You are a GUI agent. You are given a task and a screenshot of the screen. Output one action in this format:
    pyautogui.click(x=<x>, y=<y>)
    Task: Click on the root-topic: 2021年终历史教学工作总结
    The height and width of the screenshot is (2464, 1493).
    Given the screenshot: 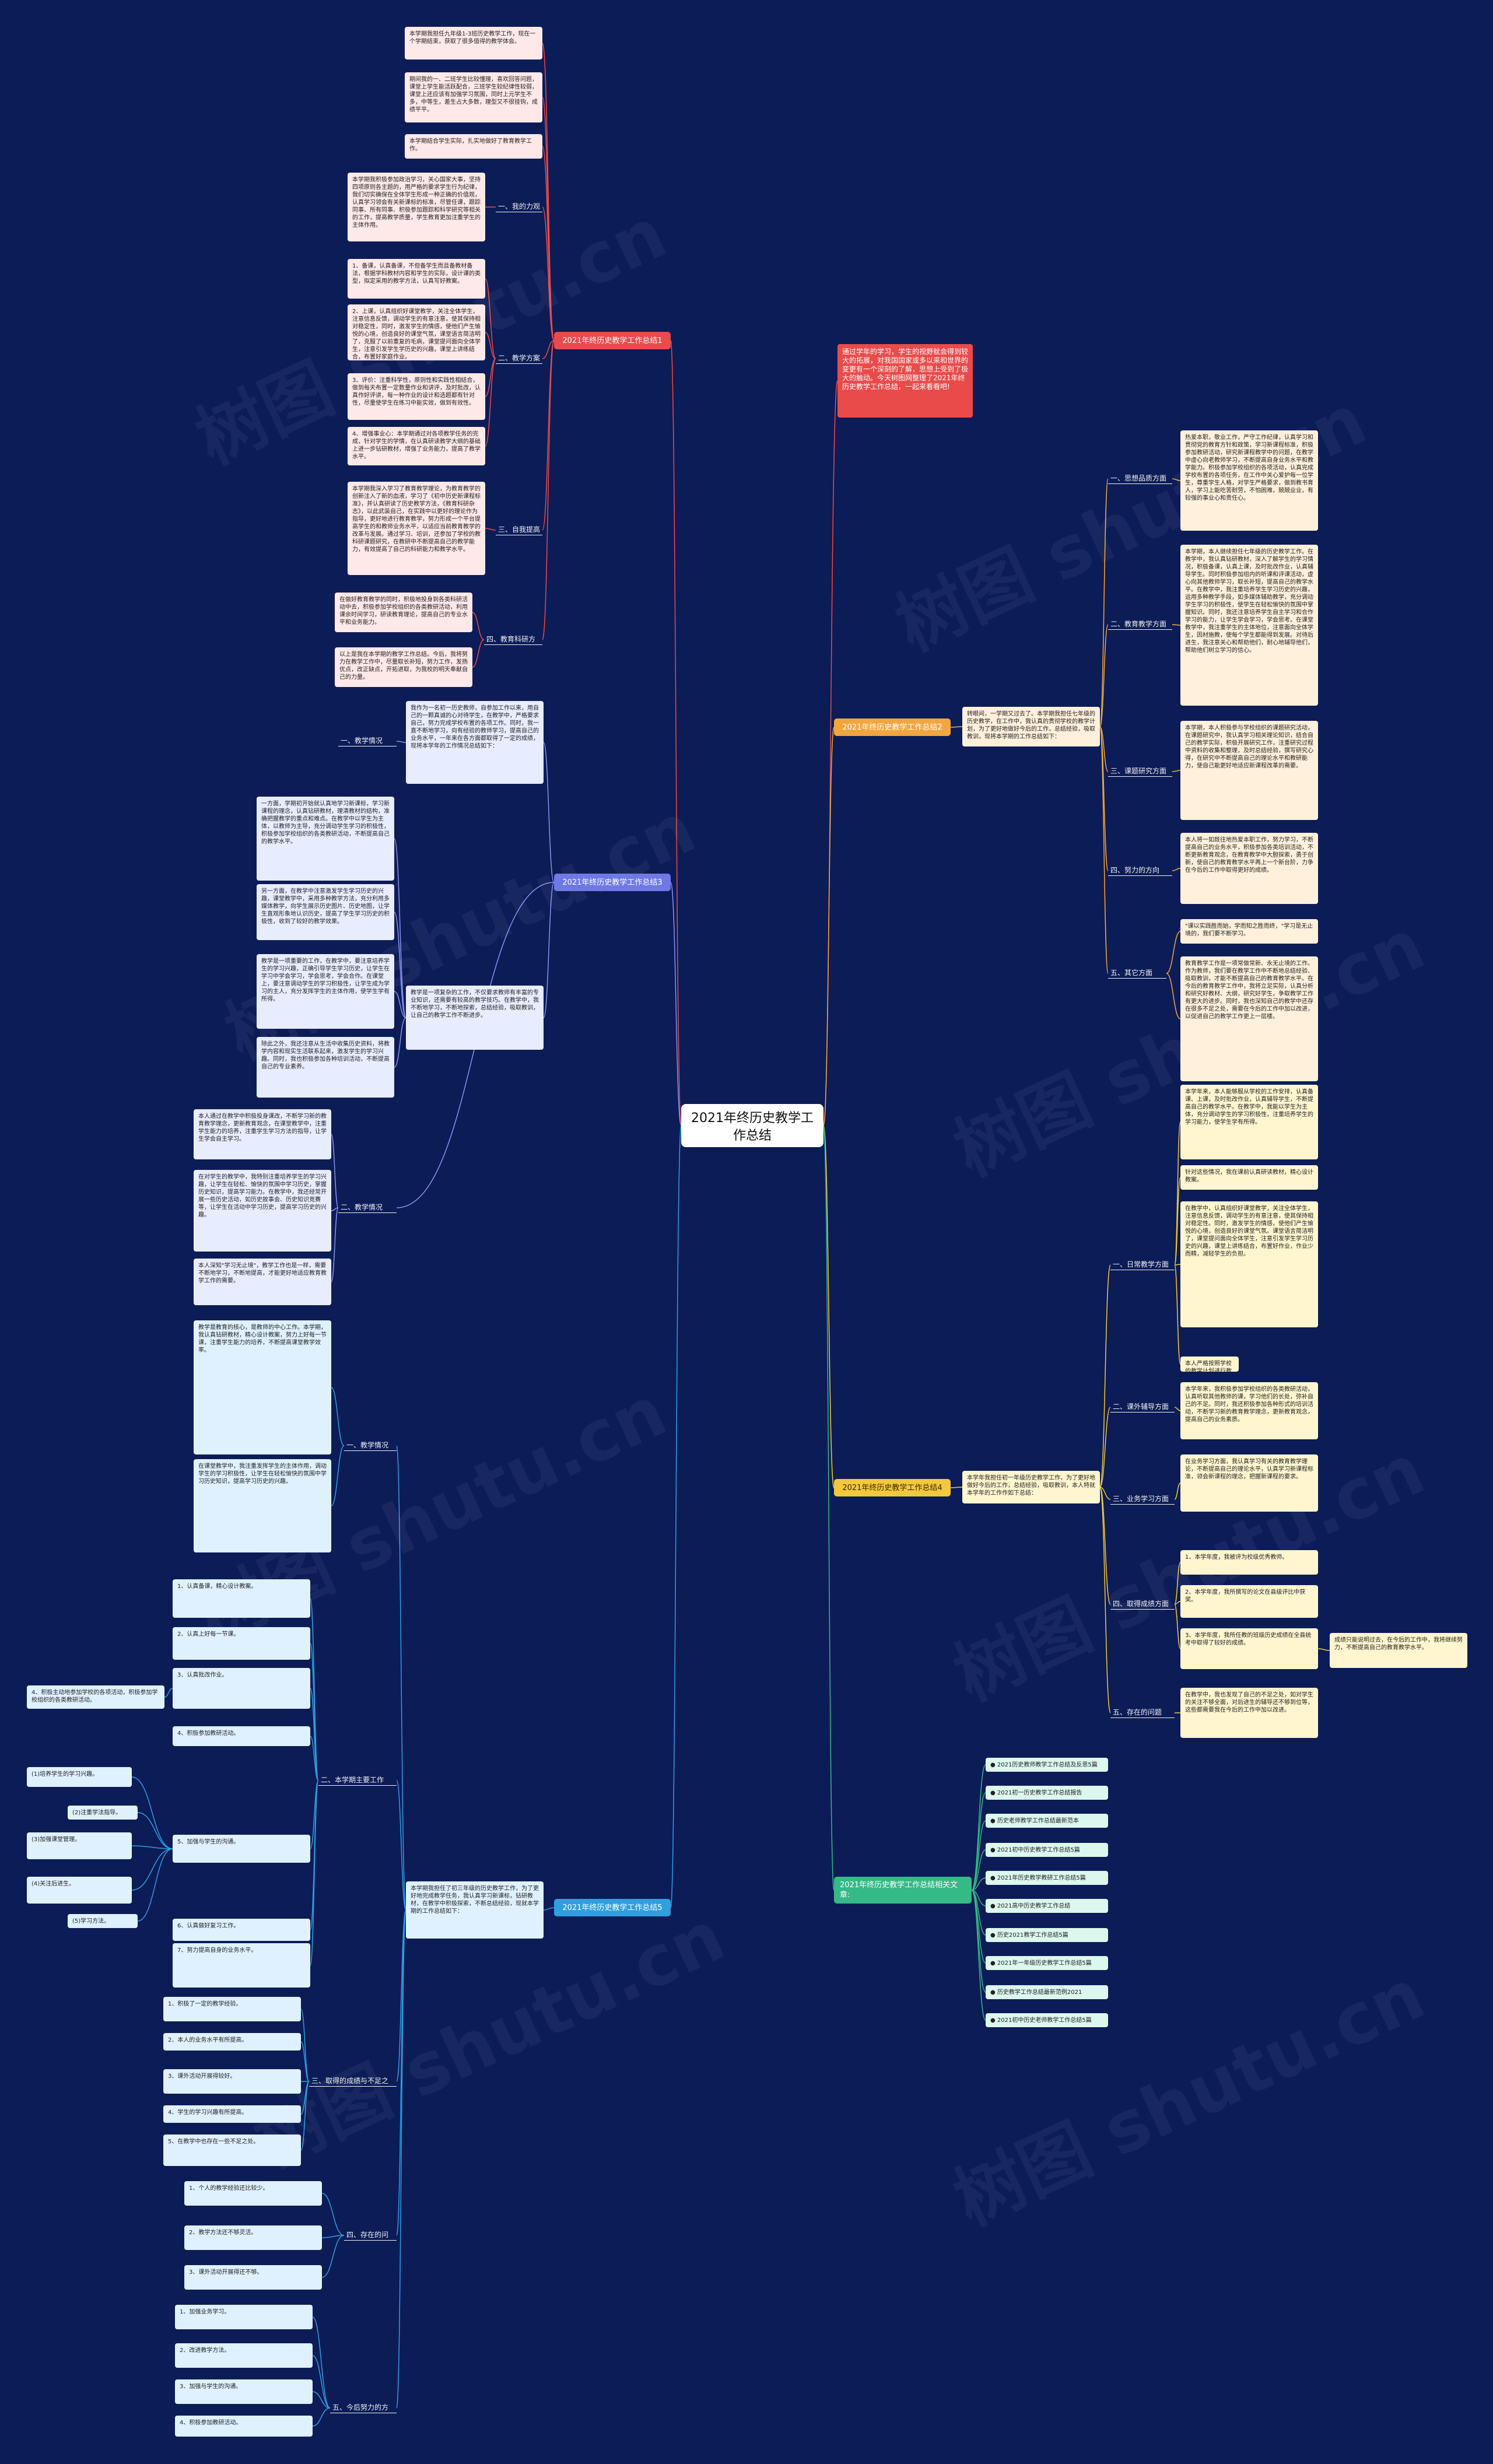 What is the action you would take?
    pyautogui.click(x=752, y=1125)
    